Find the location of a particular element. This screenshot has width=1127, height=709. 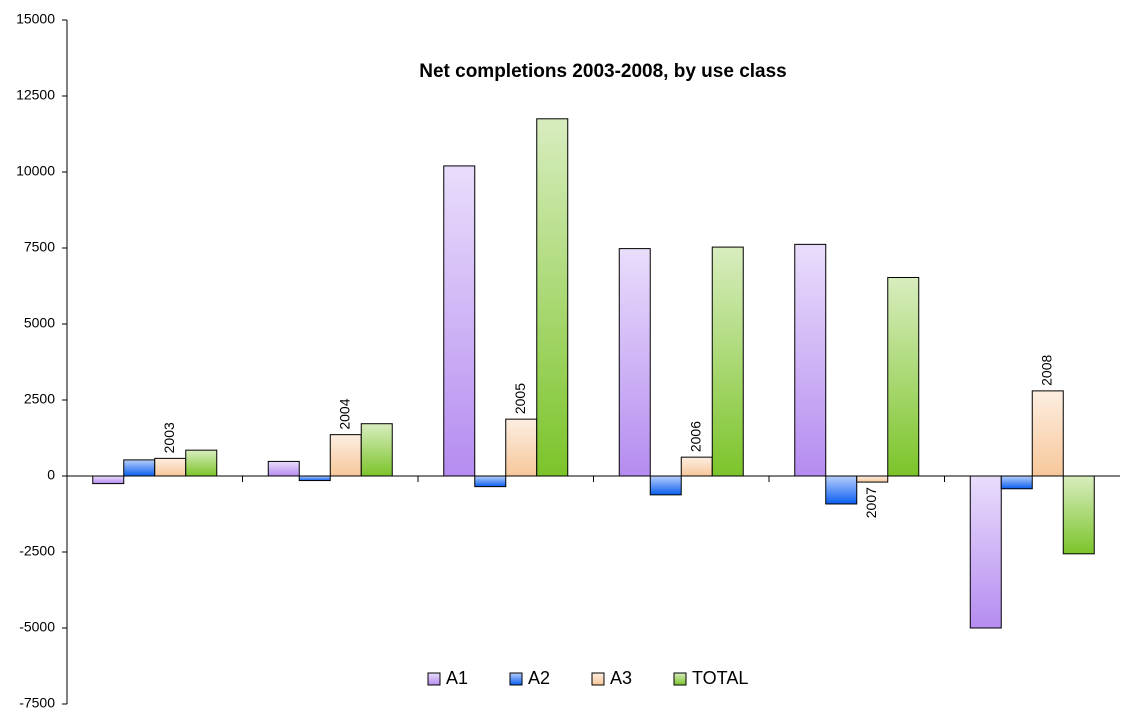

legend-label: A2 is located at coordinates (539, 678).